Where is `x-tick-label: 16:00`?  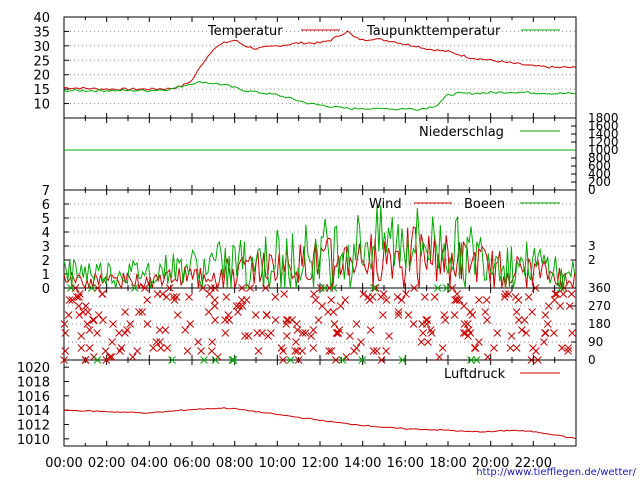
x-tick-label: 16:00 is located at coordinates (405, 463).